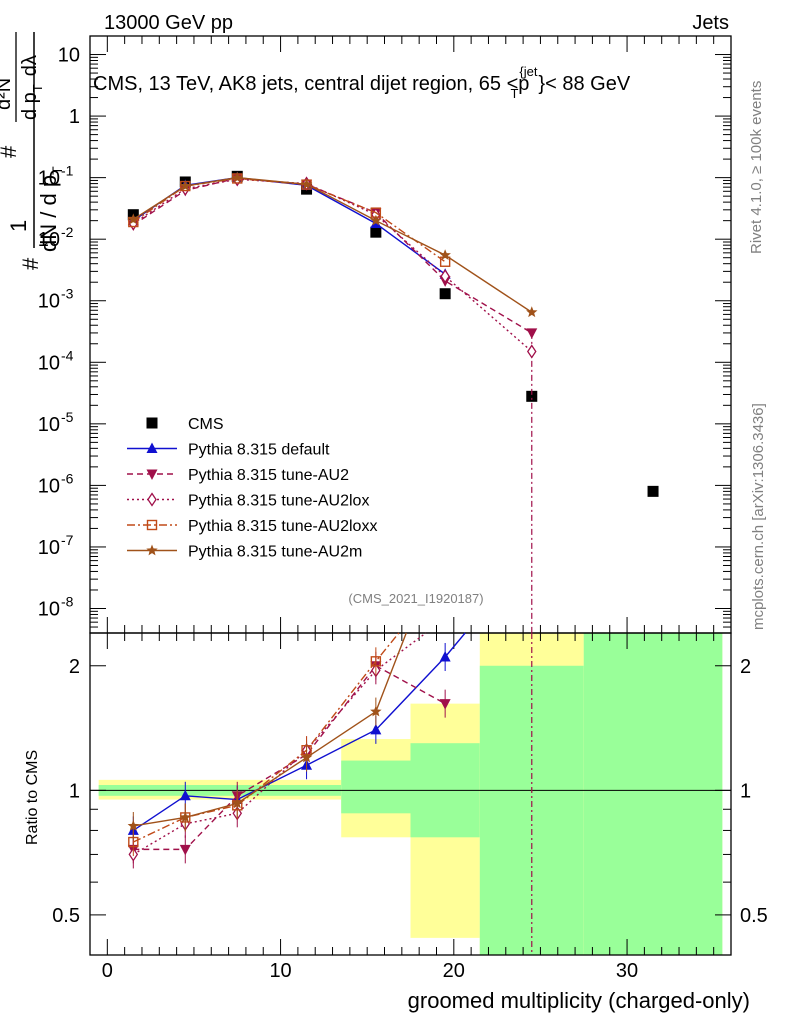 Image resolution: width=786 pixels, height=1024 pixels. What do you see at coordinates (74, 667) in the screenshot?
I see `ratio-tick-label-left: 2` at bounding box center [74, 667].